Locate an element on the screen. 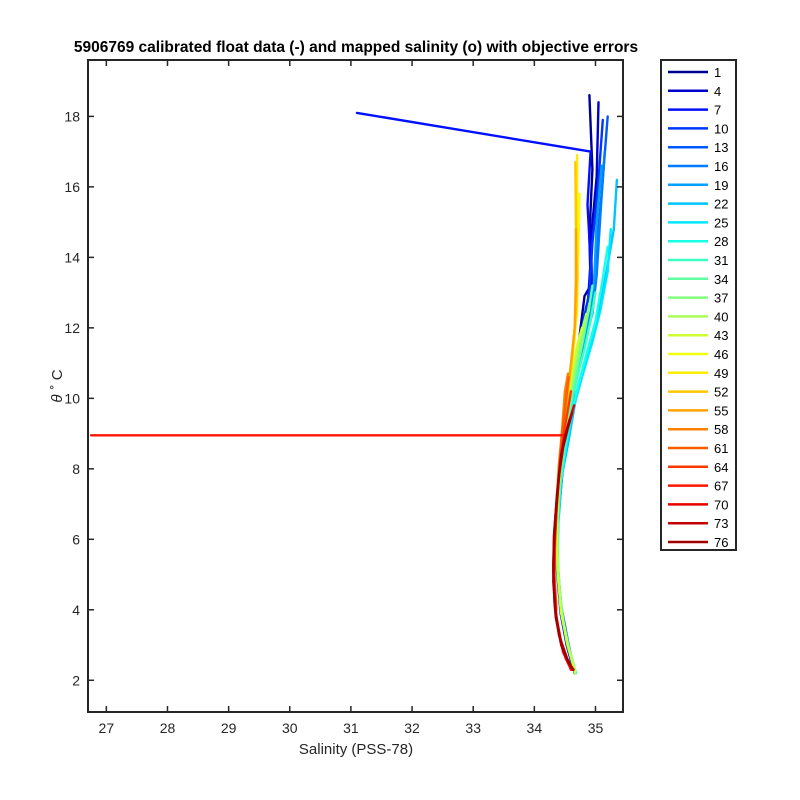 This screenshot has height=800, width=800. y-tick-label: 6 is located at coordinates (76, 539).